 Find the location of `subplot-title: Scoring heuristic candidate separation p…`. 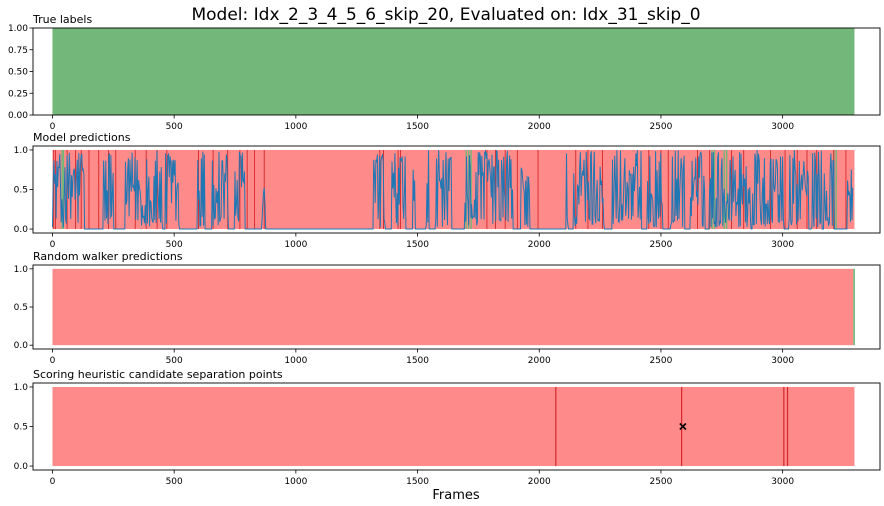

subplot-title: Scoring heuristic candidate separation p… is located at coordinates (158, 374).